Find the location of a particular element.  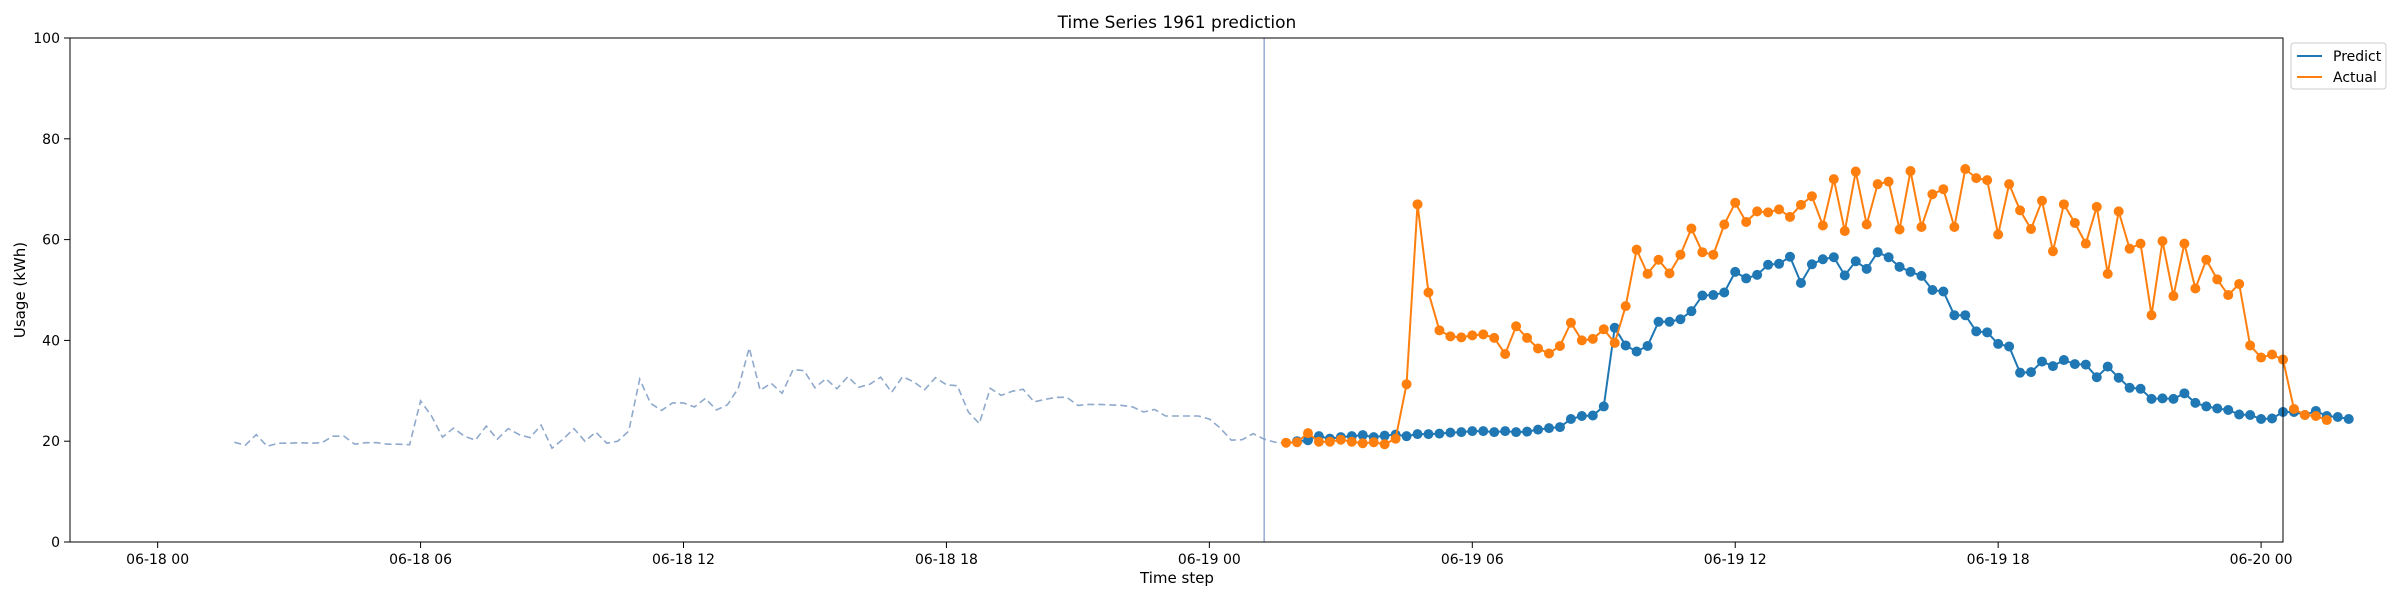

legend-predict-label: Predict is located at coordinates (2357, 57).